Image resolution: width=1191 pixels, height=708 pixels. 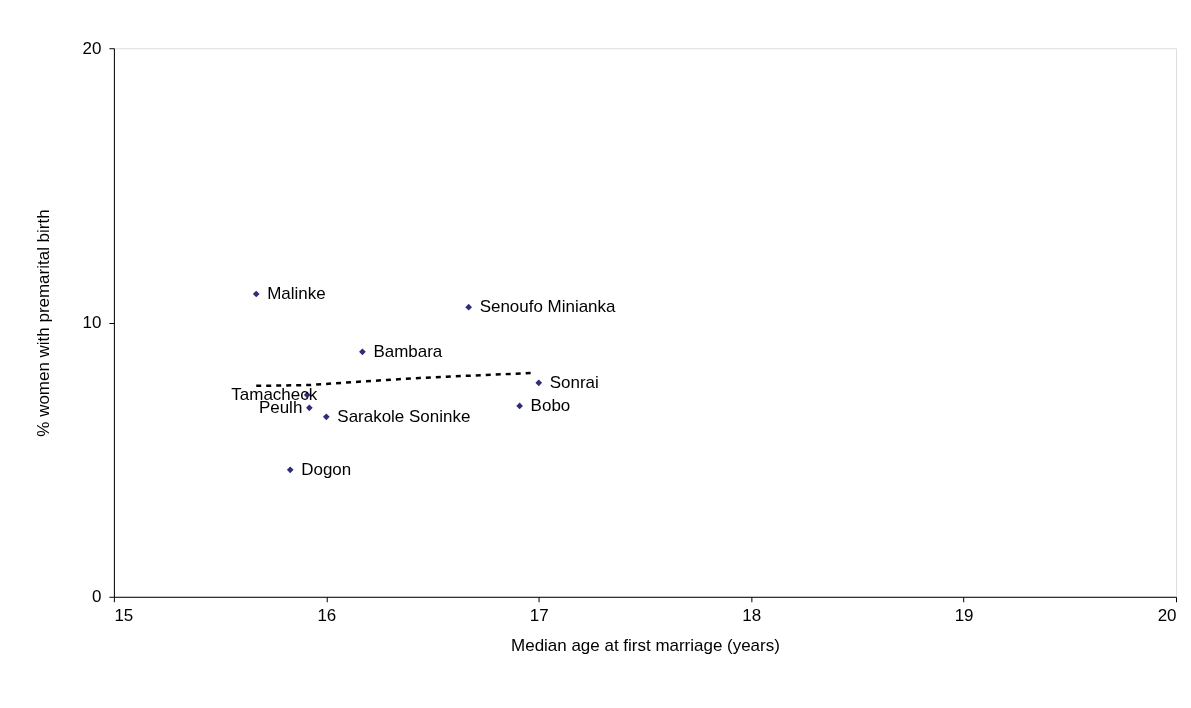 I want to click on y-tick-label: 20, so click(x=92, y=48).